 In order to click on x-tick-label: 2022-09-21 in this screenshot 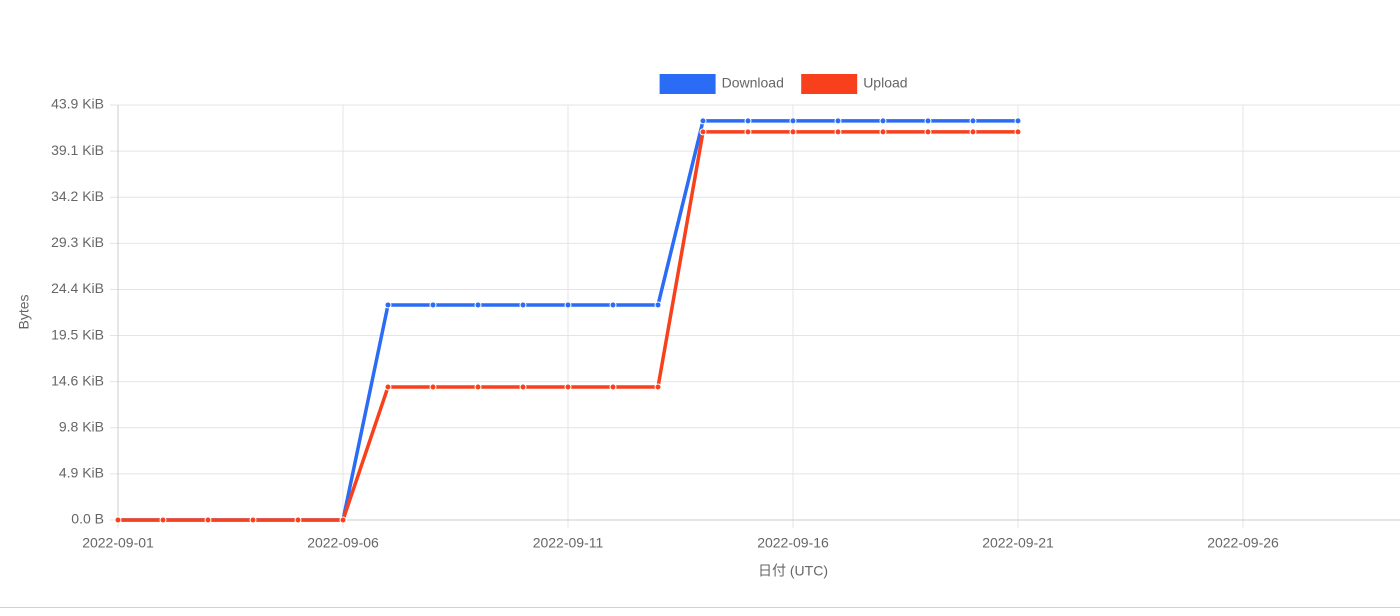, I will do `click(1018, 543)`.